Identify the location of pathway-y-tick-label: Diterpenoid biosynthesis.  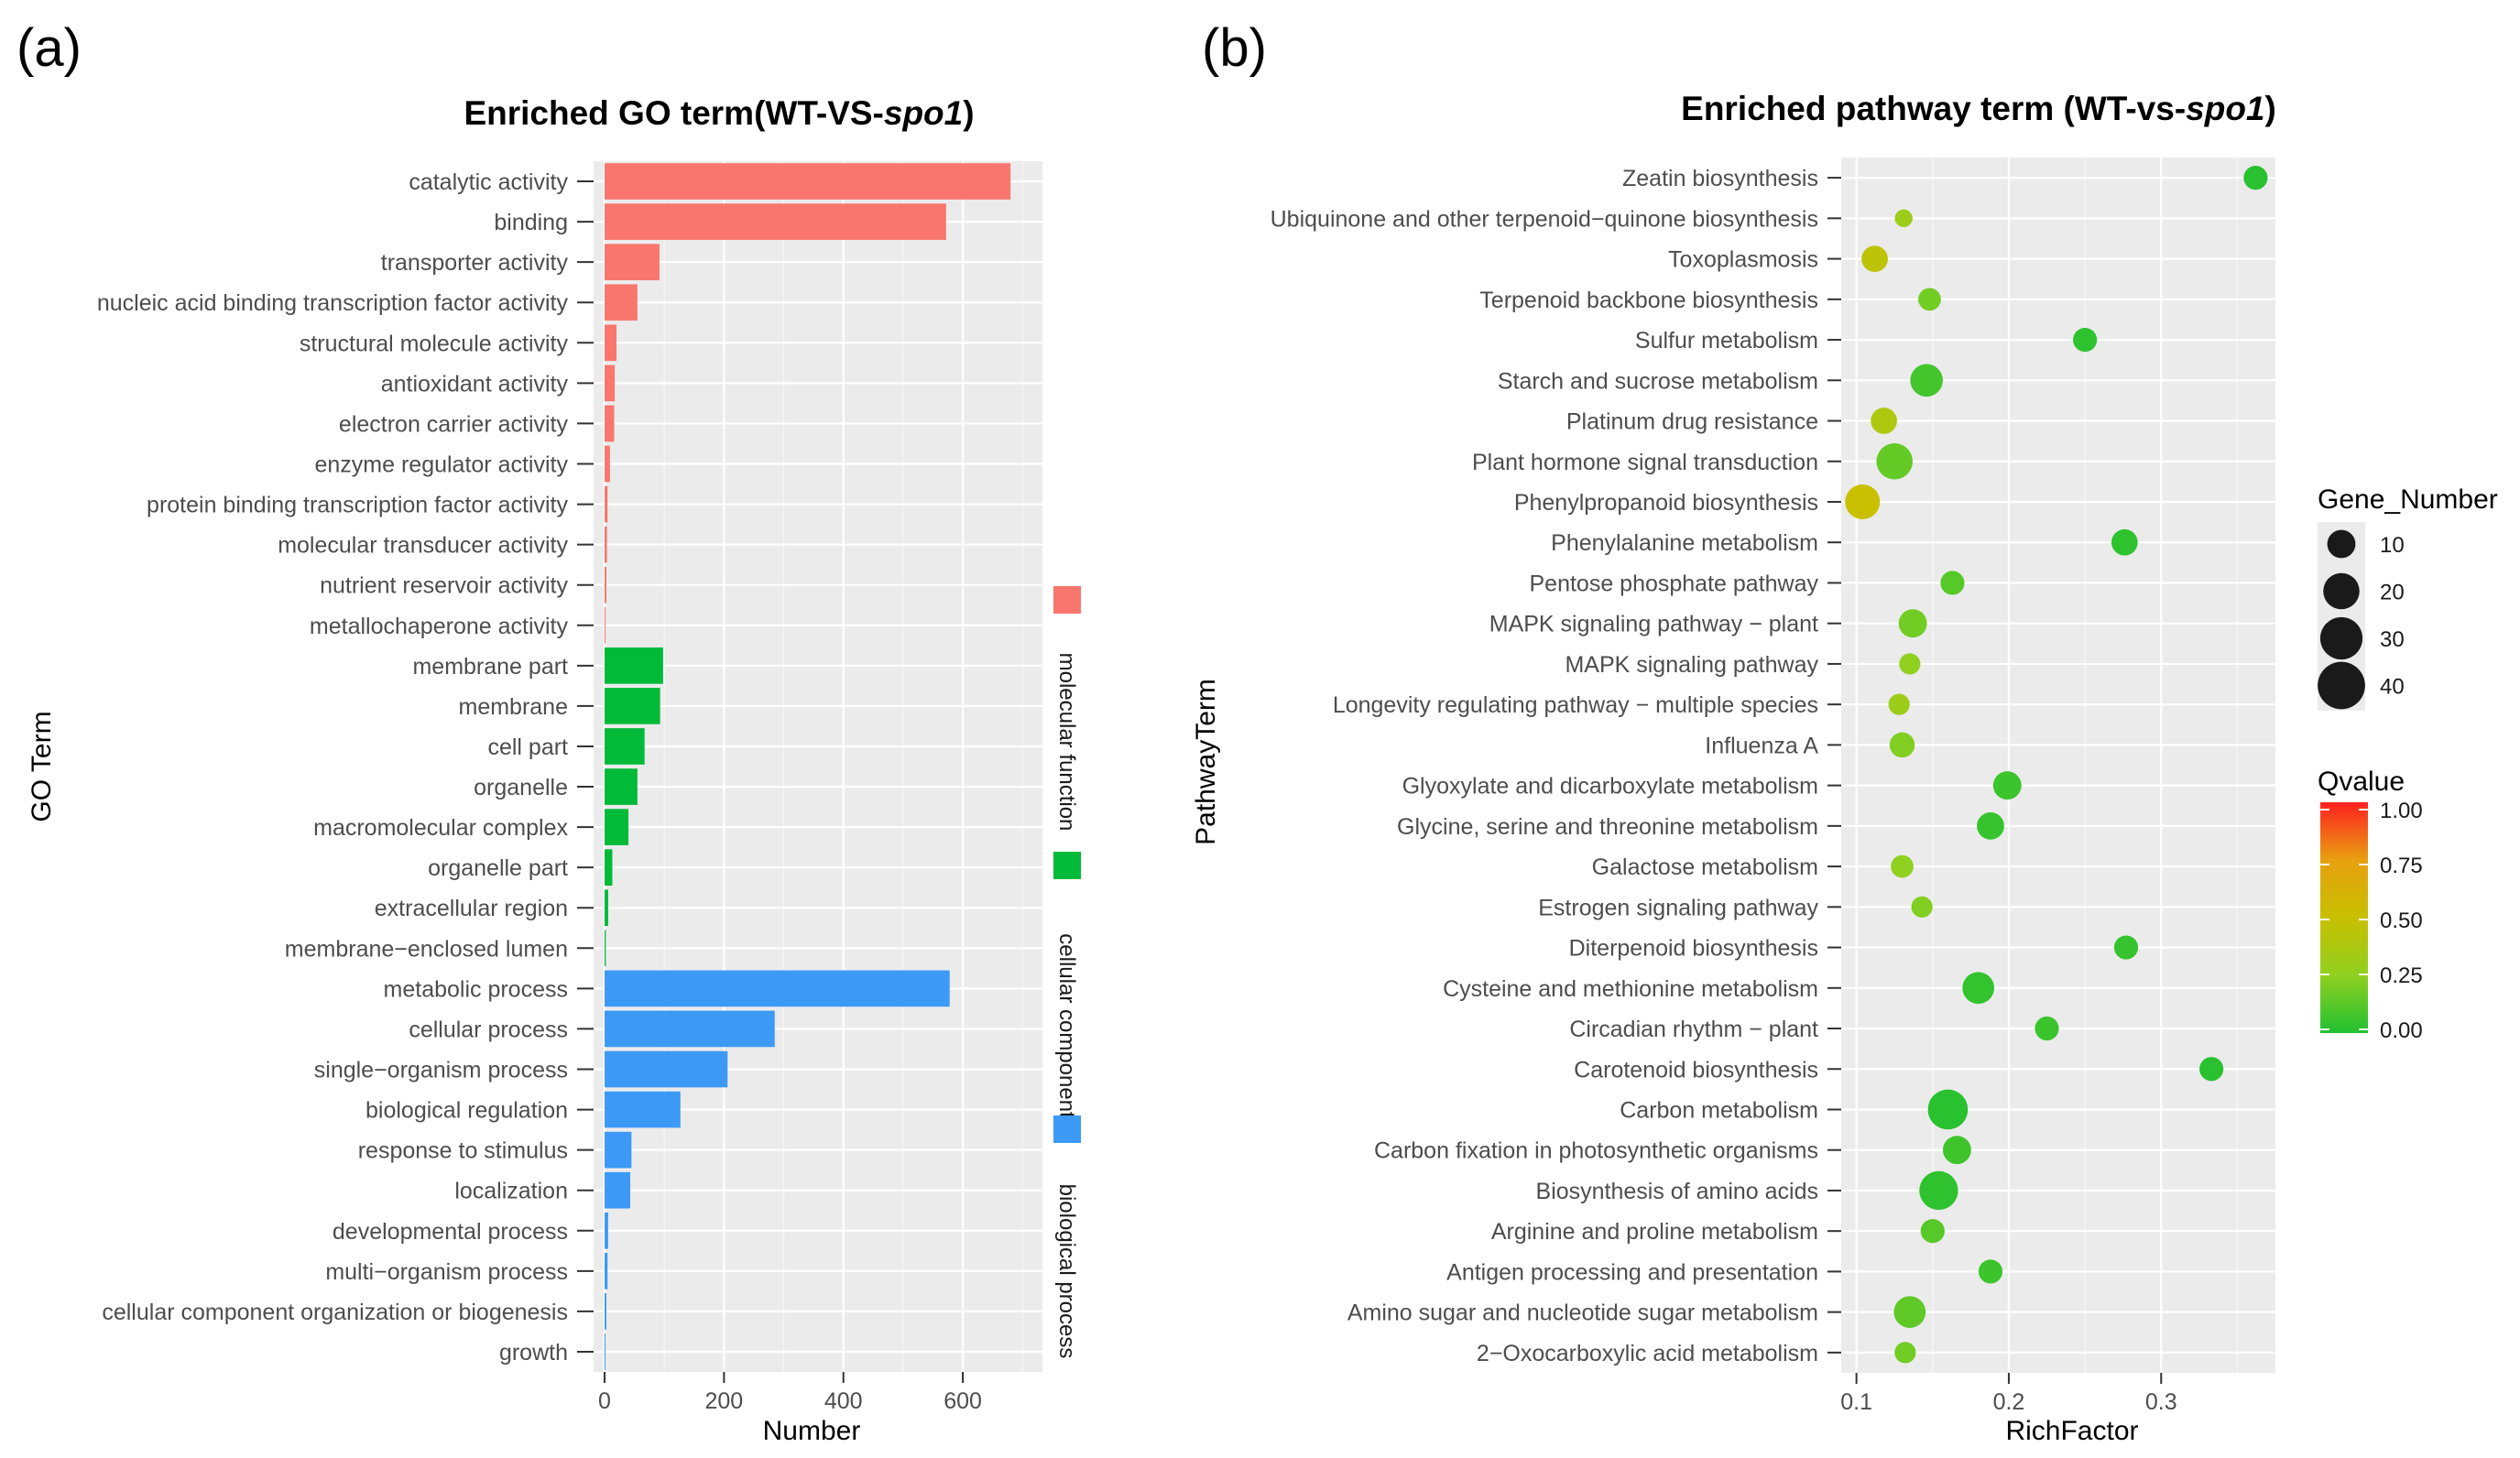
(1693, 949).